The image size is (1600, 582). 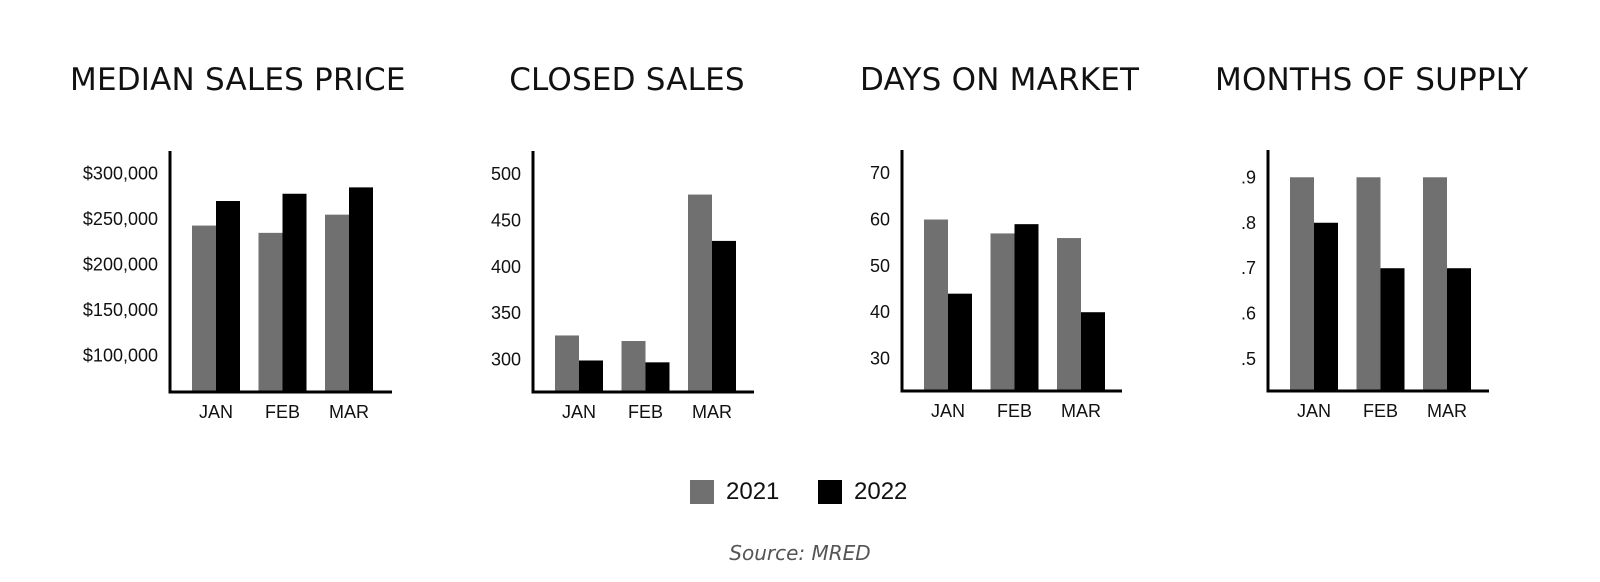 What do you see at coordinates (880, 312) in the screenshot?
I see `y-tick-label: 40` at bounding box center [880, 312].